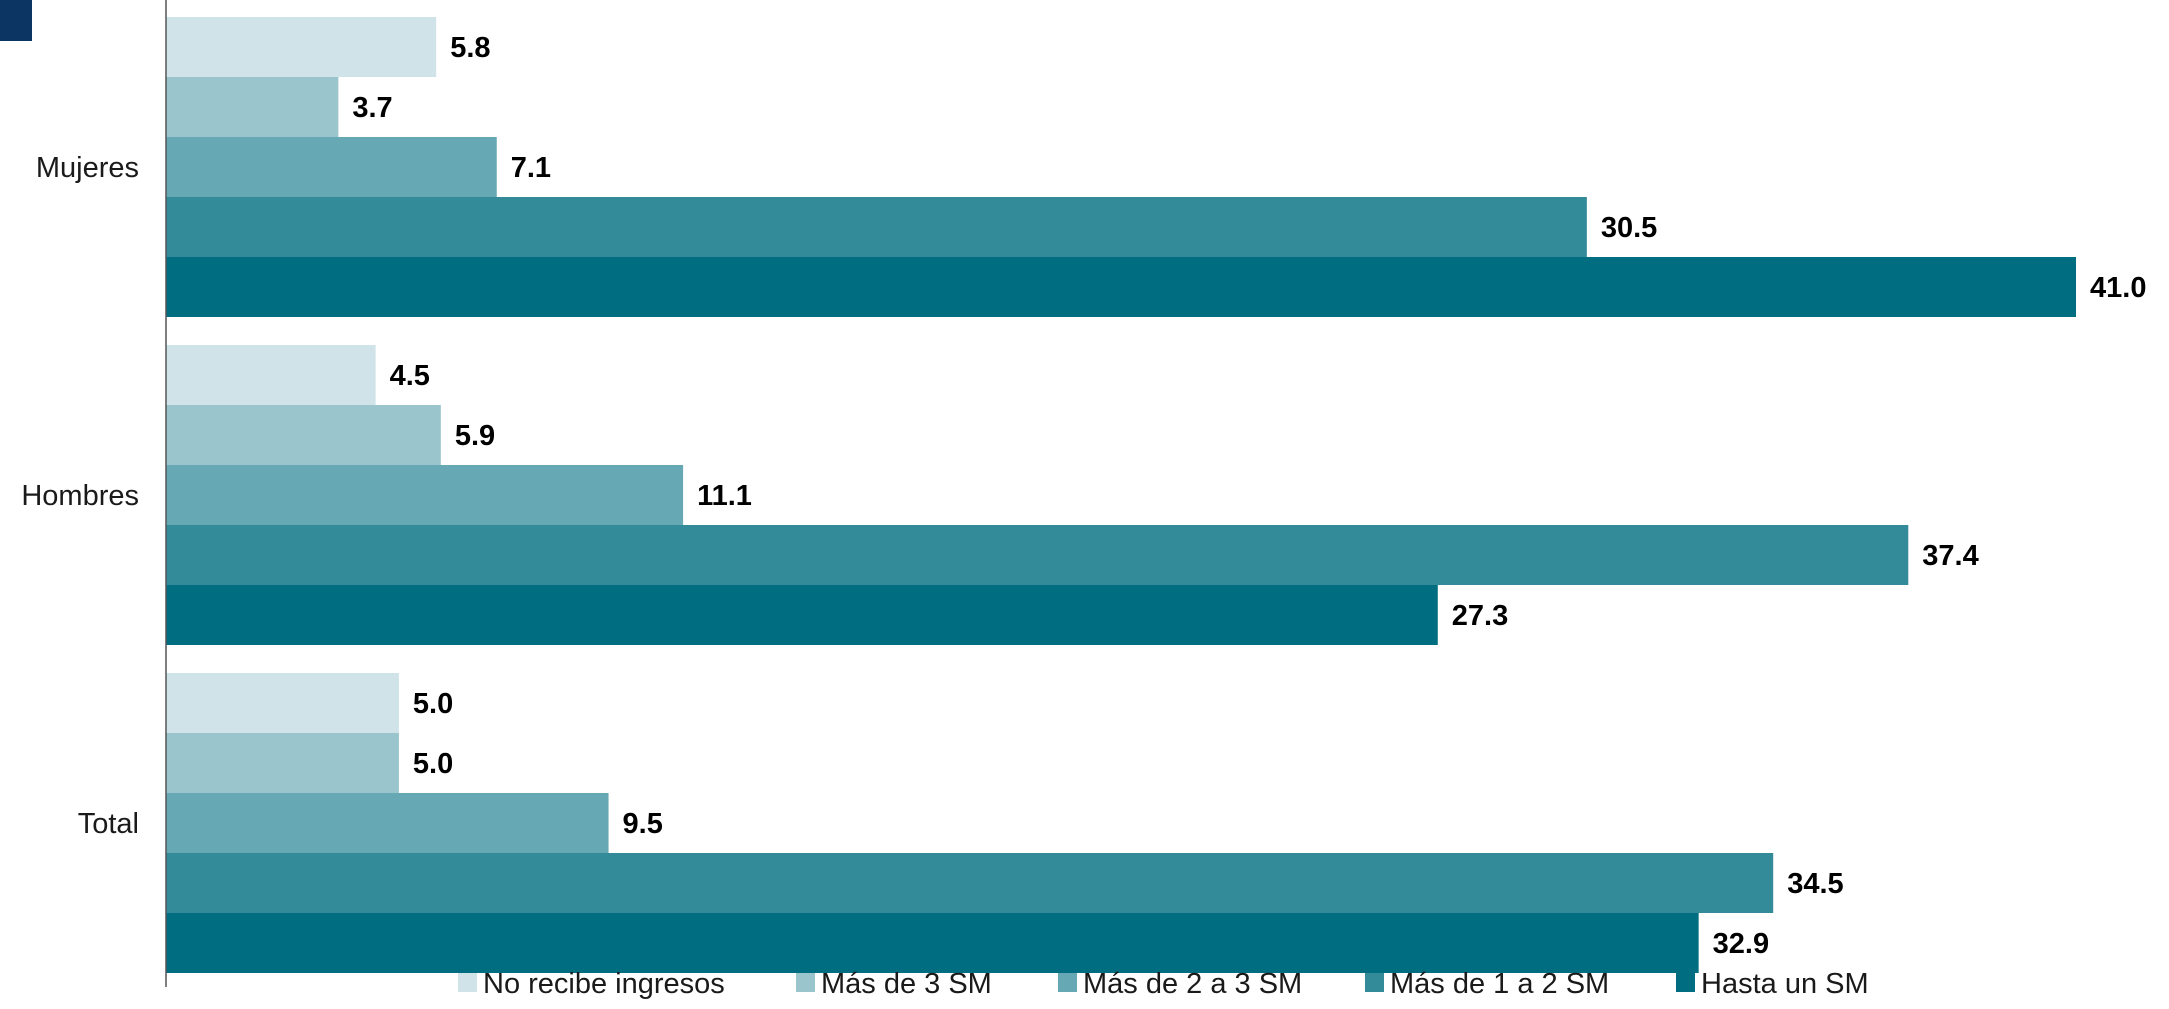 The height and width of the screenshot is (1009, 2169). What do you see at coordinates (108, 824) in the screenshot?
I see `category-label-total: Total` at bounding box center [108, 824].